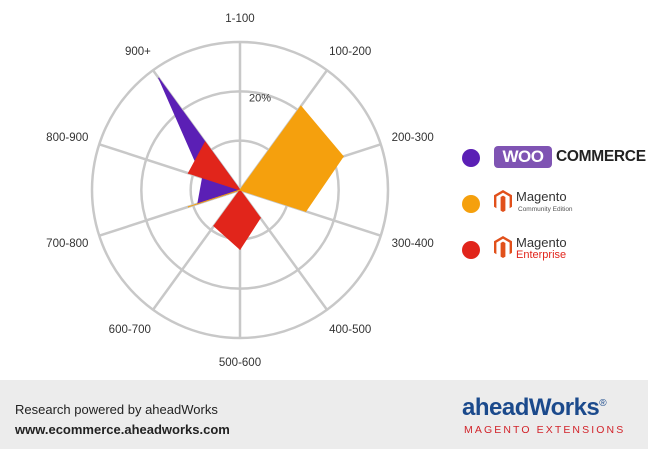 The image size is (648, 449). I want to click on category-label-7: 600-700, so click(130, 330).